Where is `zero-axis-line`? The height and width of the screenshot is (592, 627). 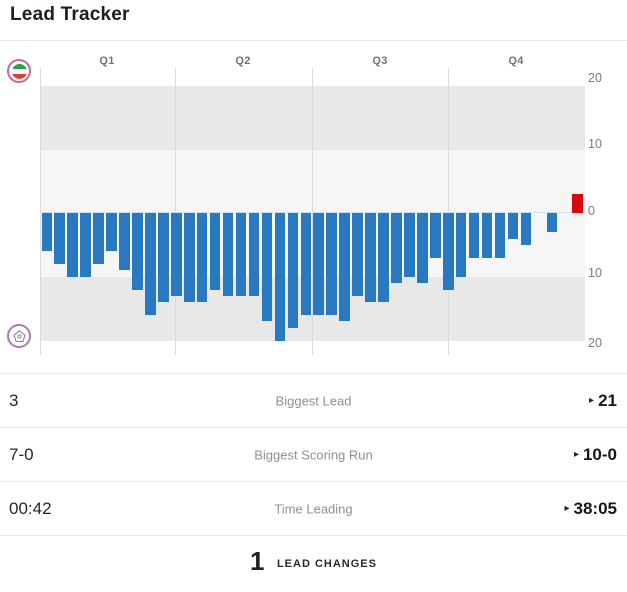
zero-axis-line is located at coordinates (312, 212).